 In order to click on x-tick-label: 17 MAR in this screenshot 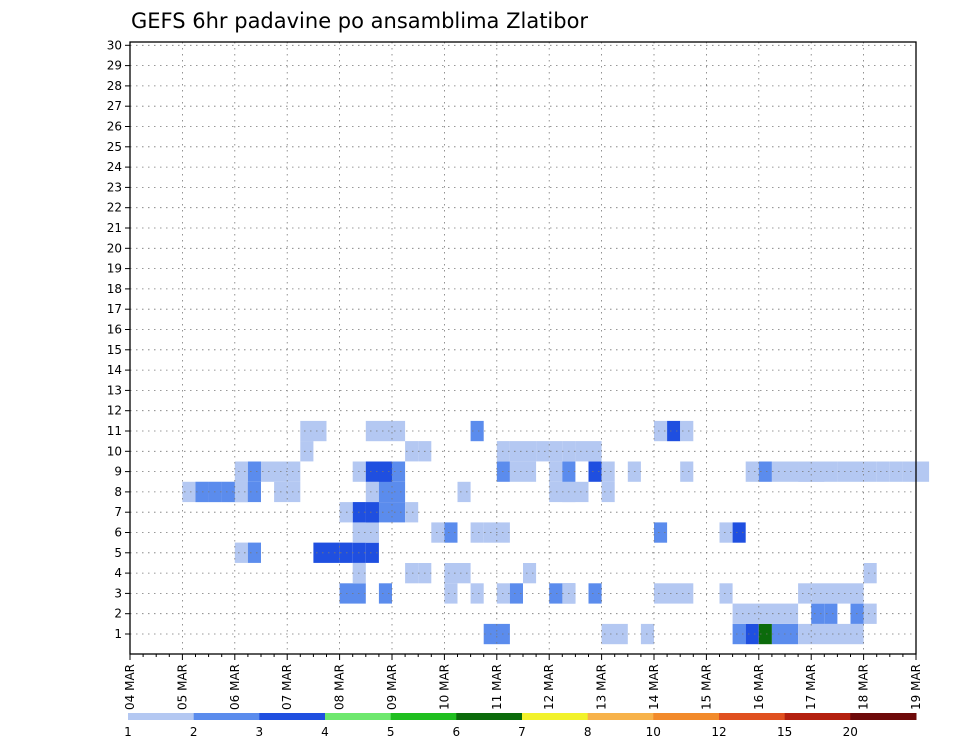, I will do `click(811, 687)`.